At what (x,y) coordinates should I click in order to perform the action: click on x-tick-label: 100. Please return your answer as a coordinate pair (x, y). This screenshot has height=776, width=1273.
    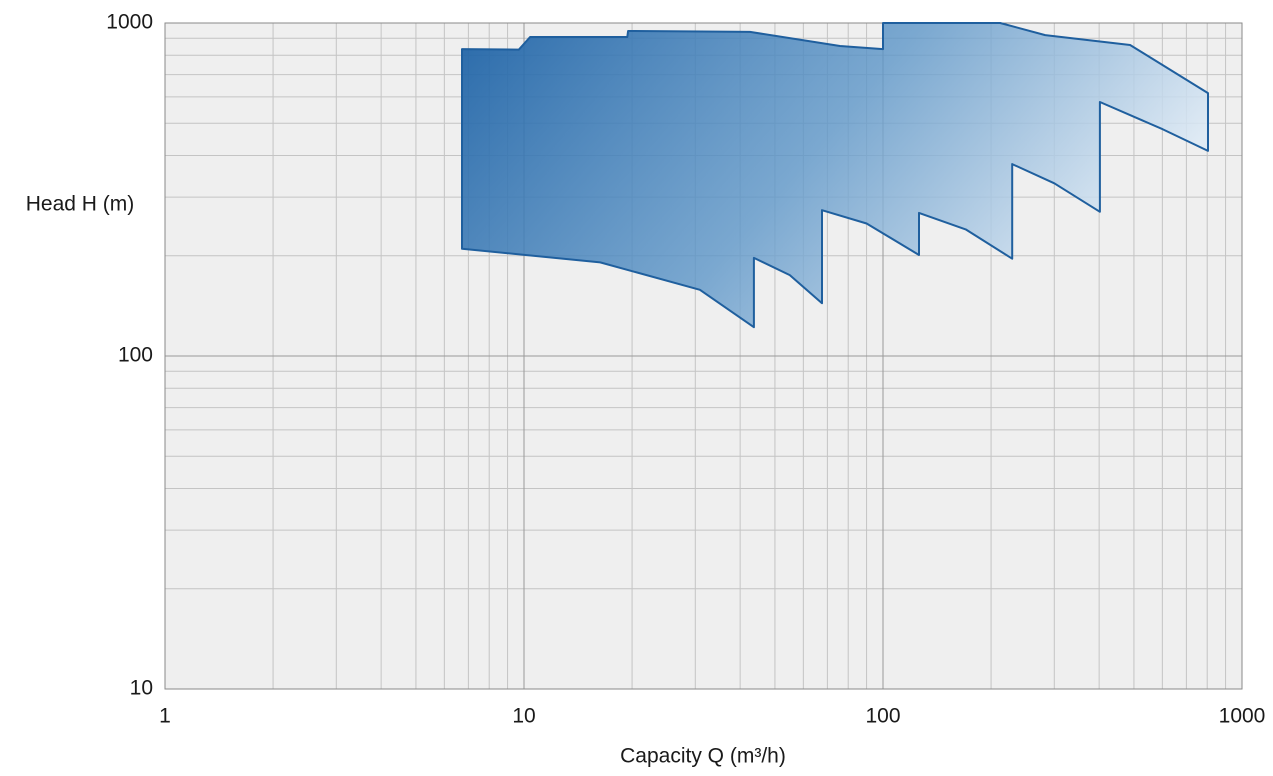
    Looking at the image, I should click on (882, 716).